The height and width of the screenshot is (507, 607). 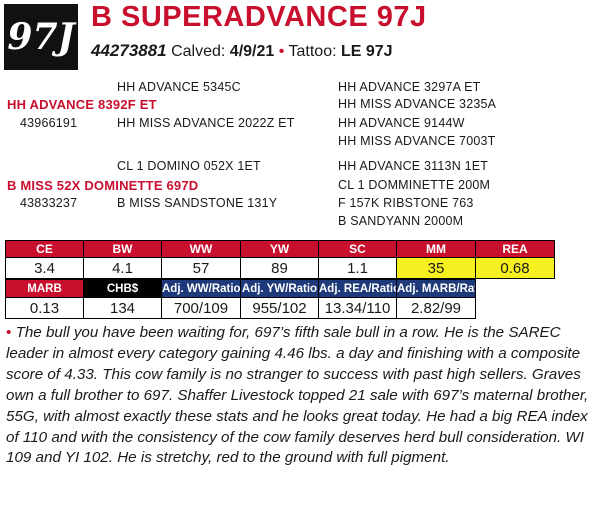 I want to click on header-sc: SC, so click(x=357, y=249).